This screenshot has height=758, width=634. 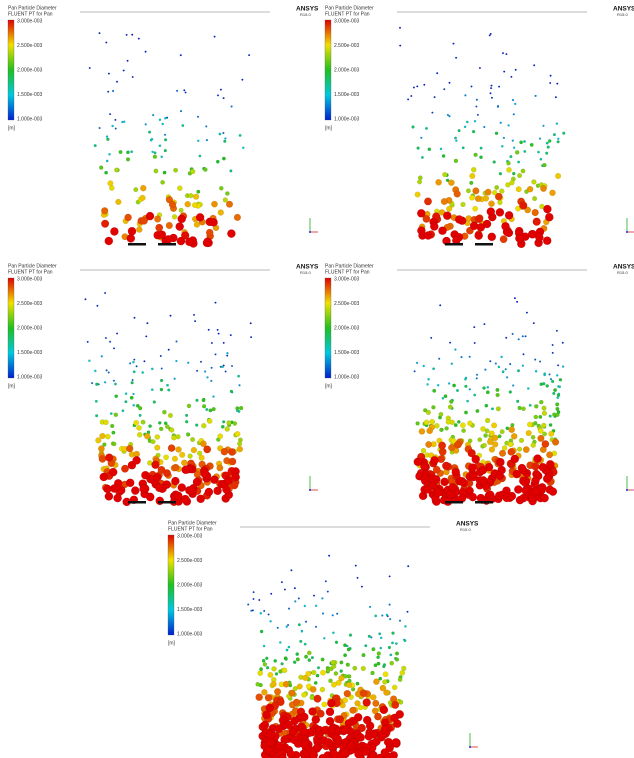 What do you see at coordinates (623, 9) in the screenshot?
I see `logo: ANSYS` at bounding box center [623, 9].